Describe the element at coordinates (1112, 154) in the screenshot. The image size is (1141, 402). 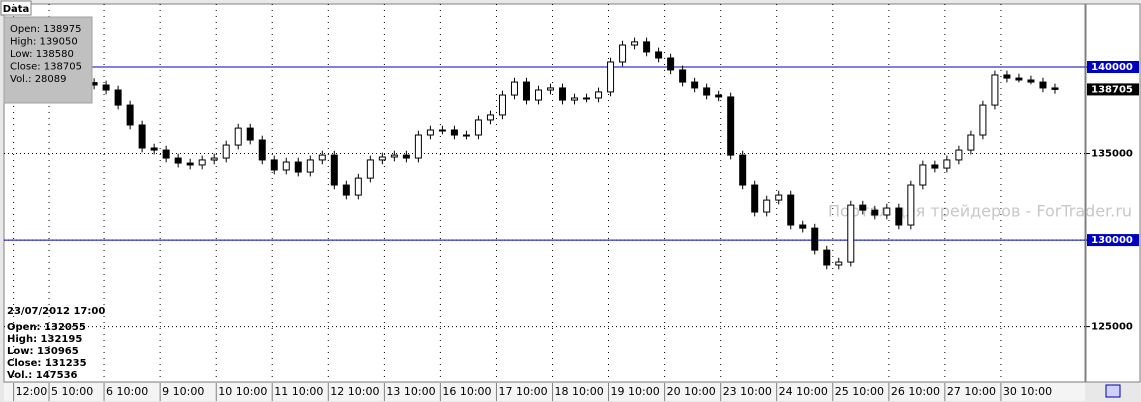
I see `y-tick-label: 135000` at that location.